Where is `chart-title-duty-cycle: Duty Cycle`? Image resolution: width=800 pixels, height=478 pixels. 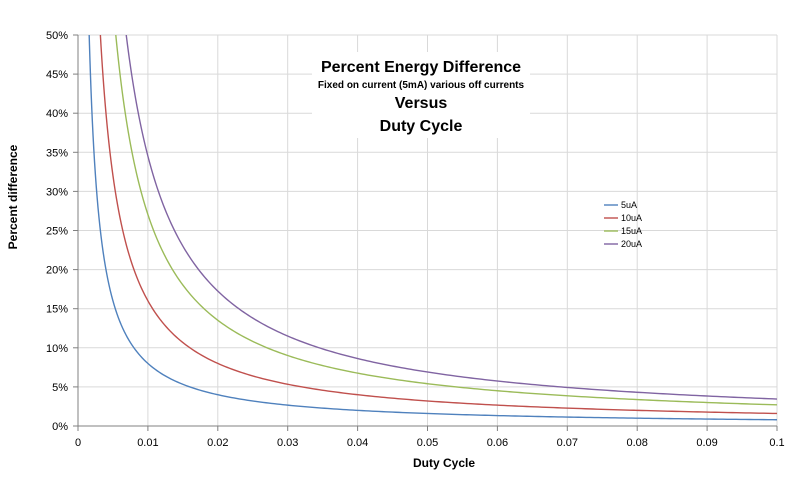 chart-title-duty-cycle: Duty Cycle is located at coordinates (421, 126).